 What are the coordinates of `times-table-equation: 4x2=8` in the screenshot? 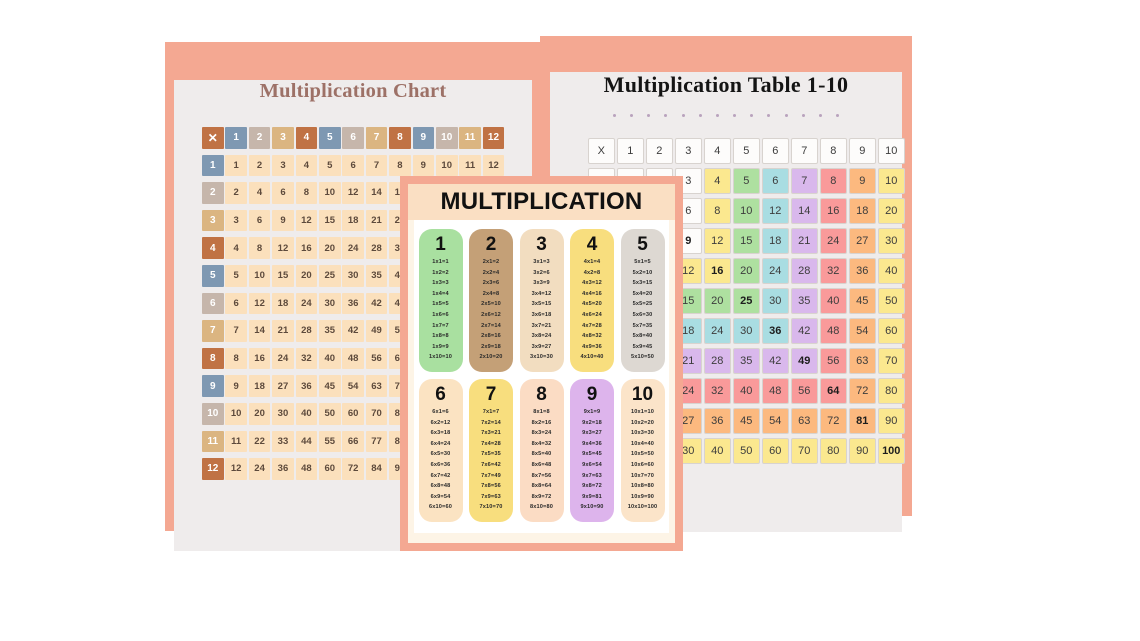 It's located at (592, 272).